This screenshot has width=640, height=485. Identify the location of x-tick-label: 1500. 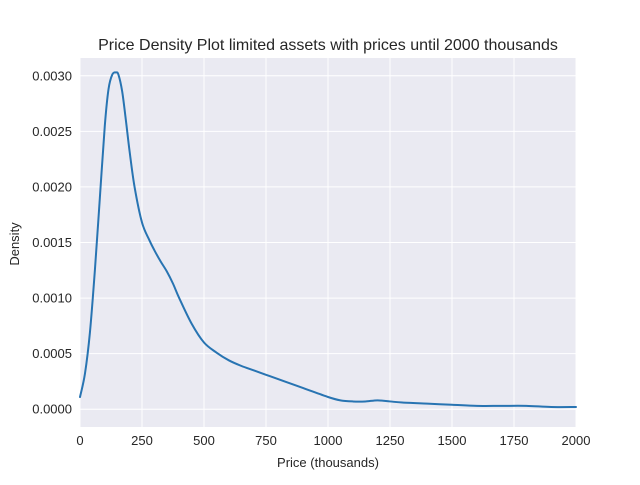
(452, 440).